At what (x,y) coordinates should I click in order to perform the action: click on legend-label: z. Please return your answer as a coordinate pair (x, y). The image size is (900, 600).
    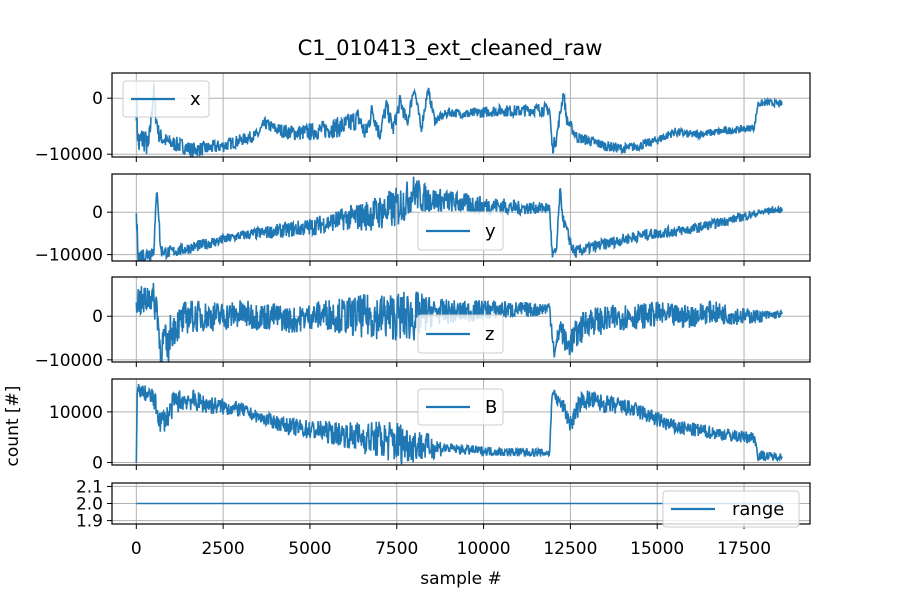
    Looking at the image, I should click on (489, 334).